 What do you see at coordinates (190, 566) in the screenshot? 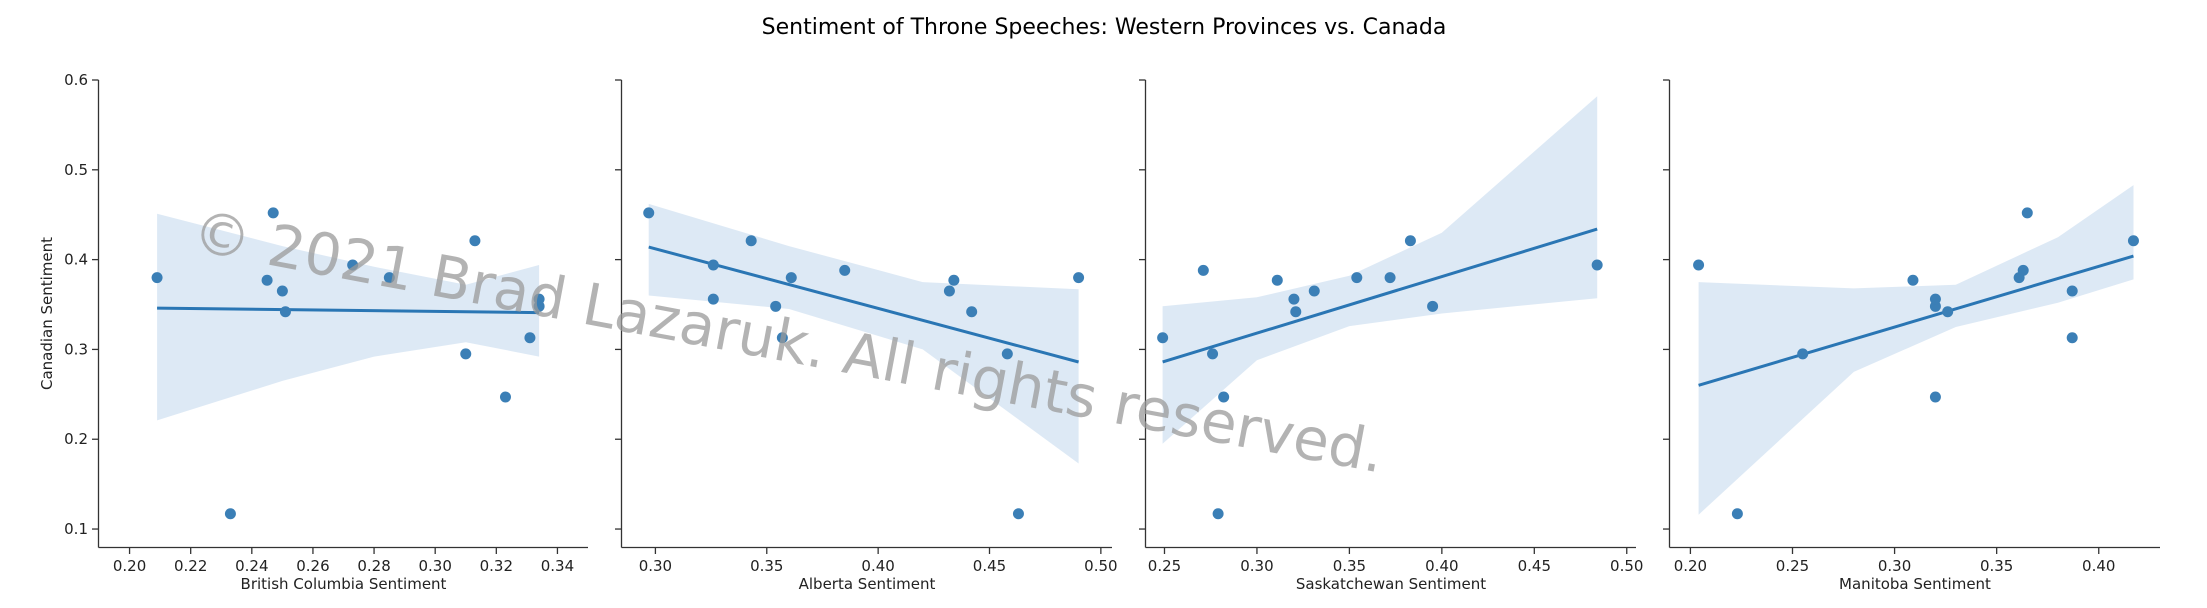
I see `x-tick-label: 0.22` at bounding box center [190, 566].